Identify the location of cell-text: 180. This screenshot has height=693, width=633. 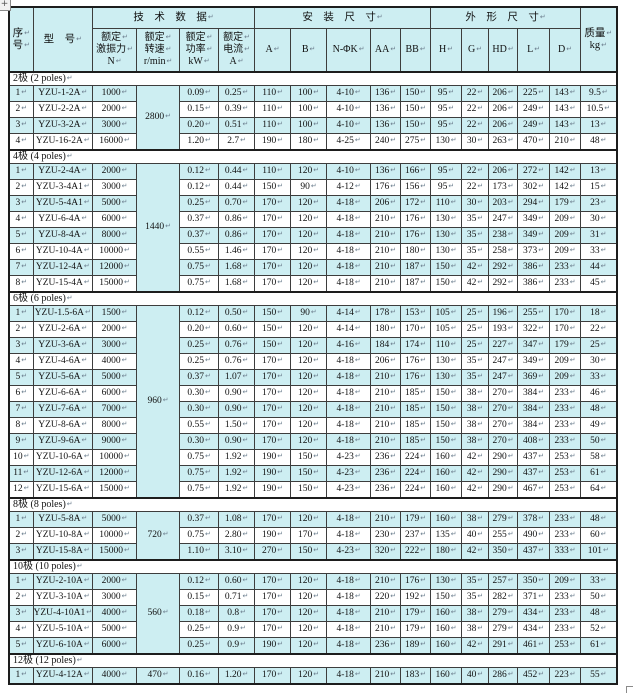
(308, 141).